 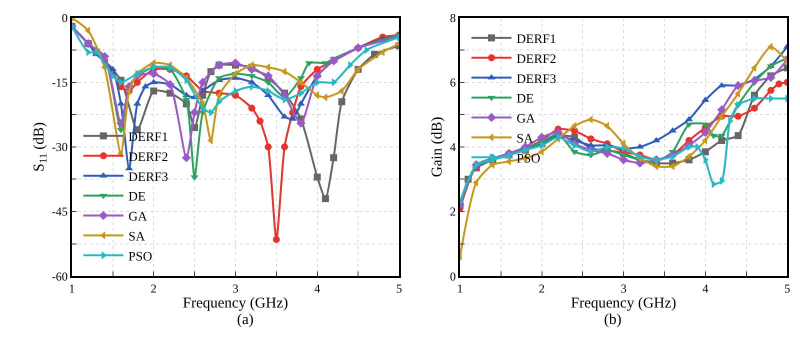 What do you see at coordinates (317, 288) in the screenshot?
I see `x-tick-label: 4` at bounding box center [317, 288].